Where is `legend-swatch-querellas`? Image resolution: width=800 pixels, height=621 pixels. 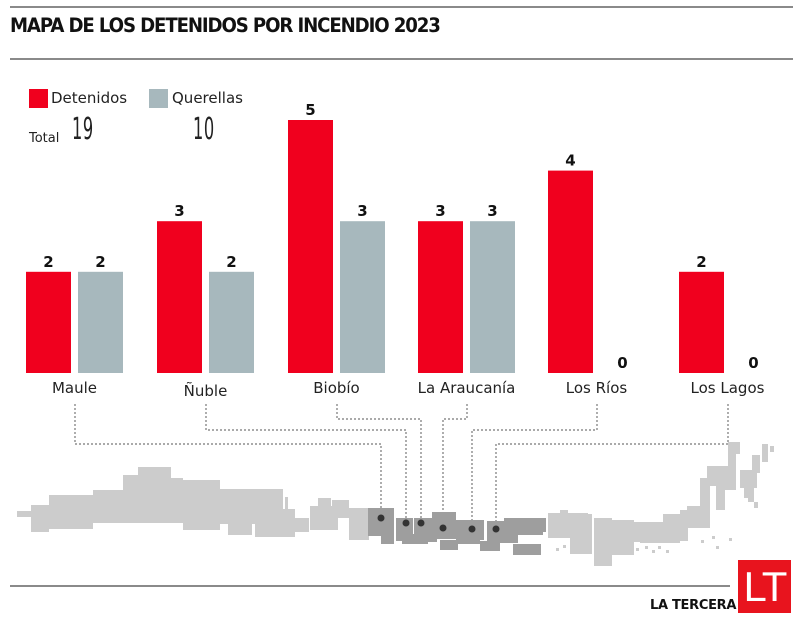
legend-swatch-querellas is located at coordinates (158, 98).